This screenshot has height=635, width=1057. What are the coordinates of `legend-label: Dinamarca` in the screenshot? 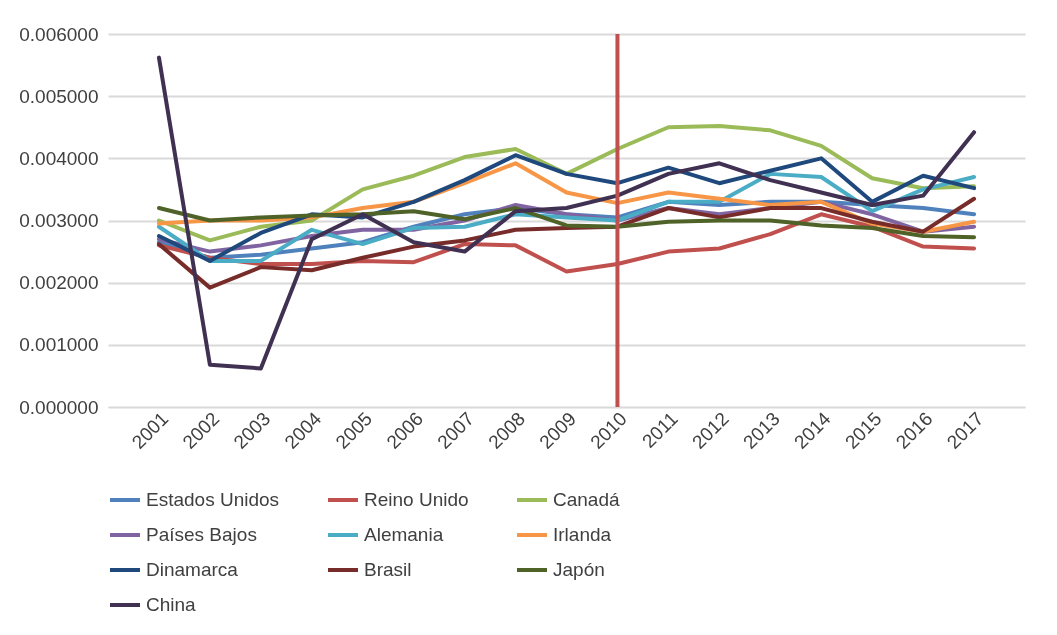 It's located at (192, 569).